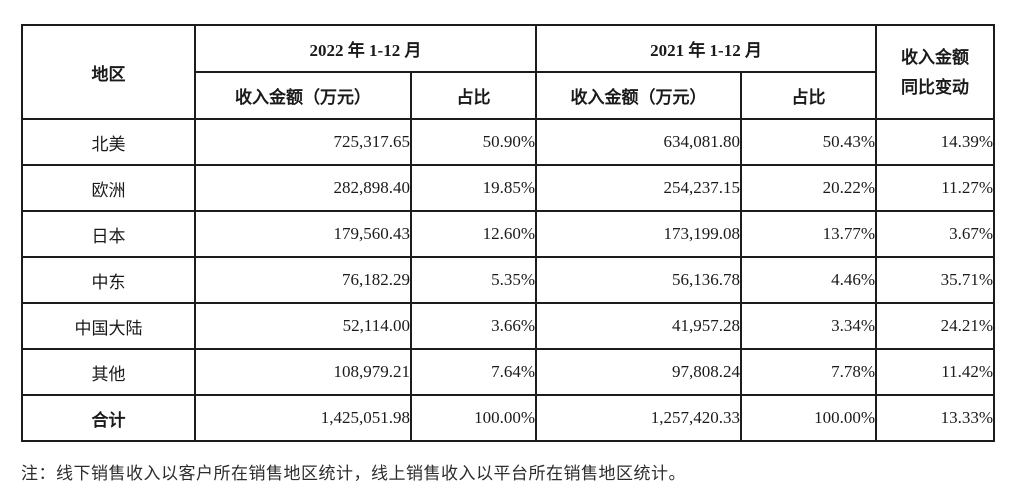 The height and width of the screenshot is (491, 1015). I want to click on revenue-2021: 173,199.08, so click(639, 234).